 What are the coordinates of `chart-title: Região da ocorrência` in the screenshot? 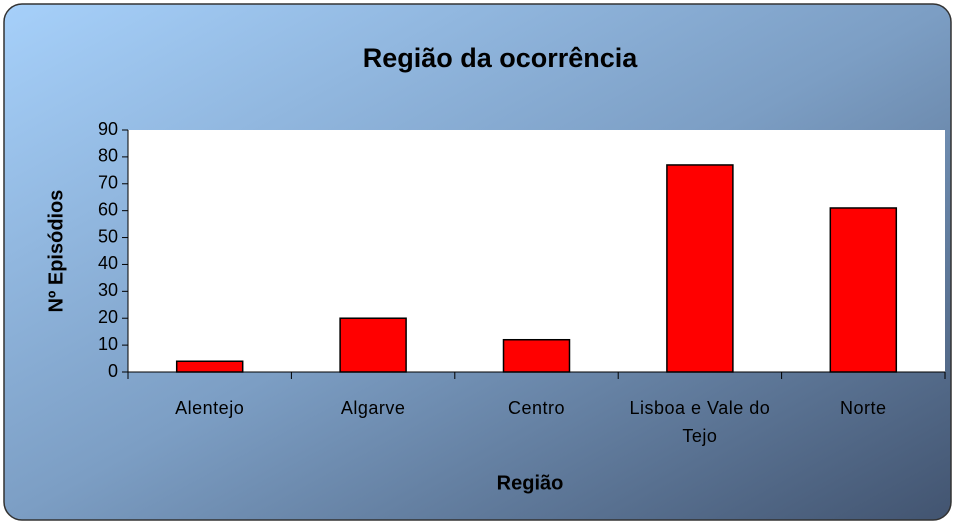 It's located at (501, 58).